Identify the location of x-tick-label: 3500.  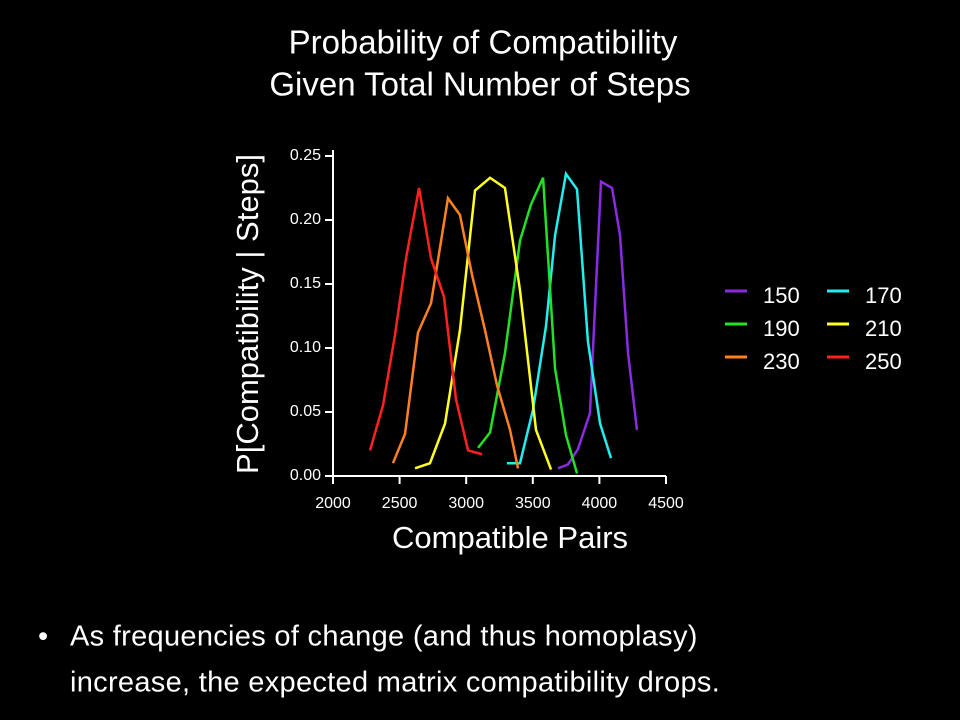
(533, 503).